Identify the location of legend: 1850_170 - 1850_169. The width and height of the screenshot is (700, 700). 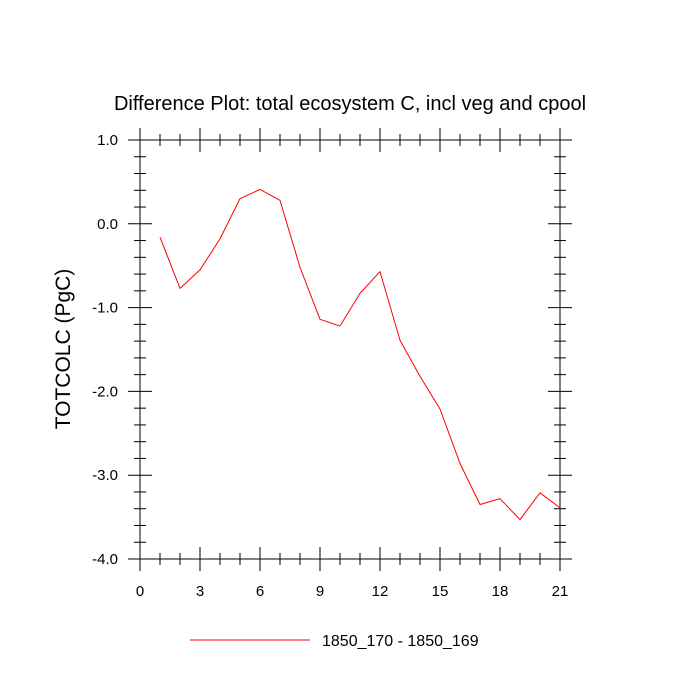
(334, 641).